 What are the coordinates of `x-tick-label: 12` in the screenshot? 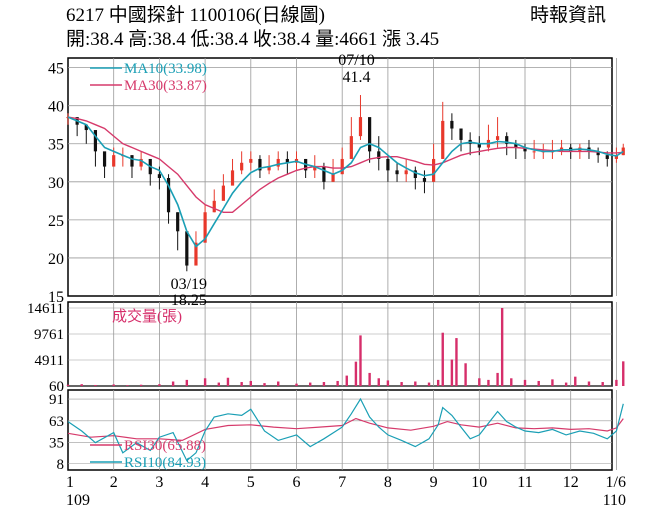 It's located at (571, 482).